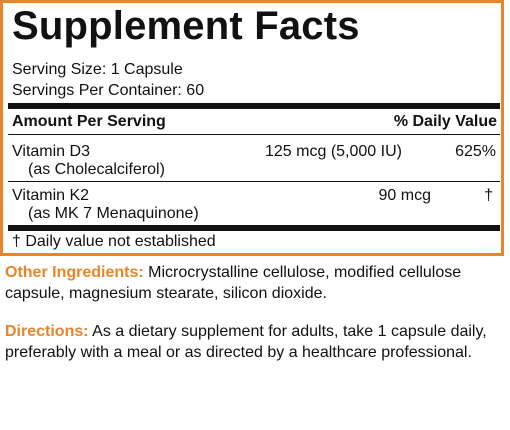  Describe the element at coordinates (404, 195) in the screenshot. I see `nutrient-amount: 90 mcg` at that location.